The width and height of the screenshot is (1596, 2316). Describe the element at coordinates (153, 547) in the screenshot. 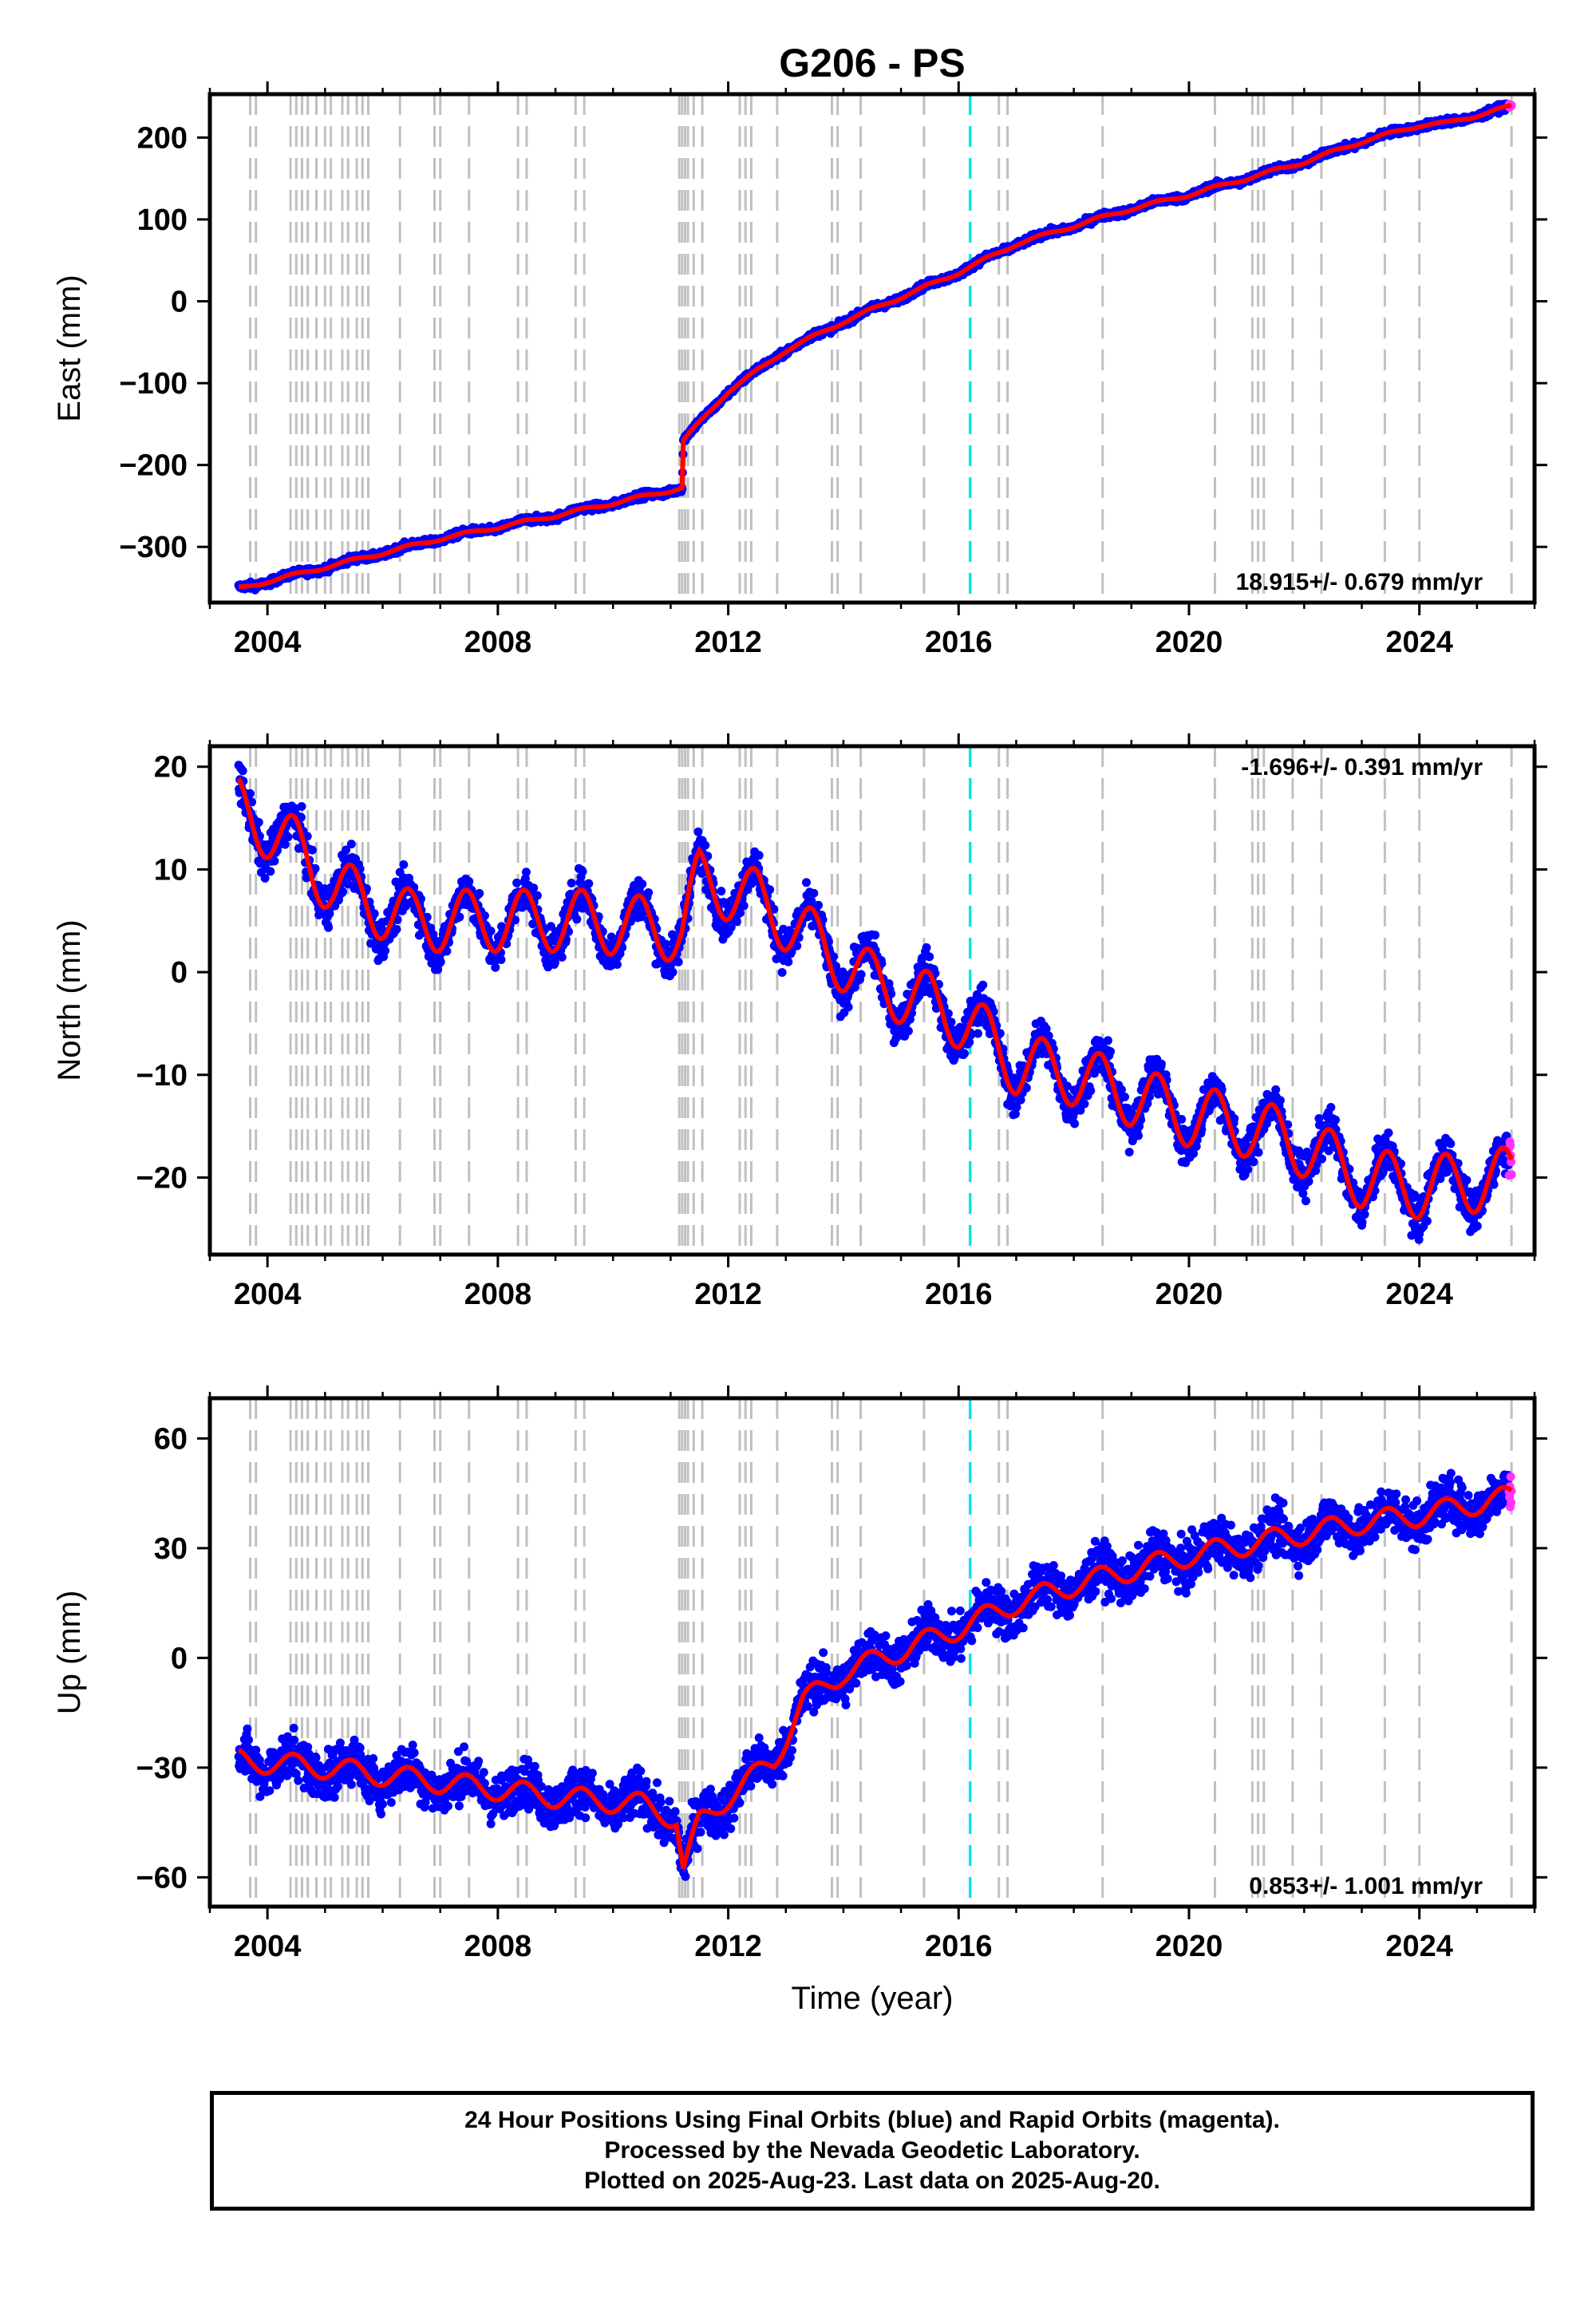

I see `y-tick-label: −300` at that location.